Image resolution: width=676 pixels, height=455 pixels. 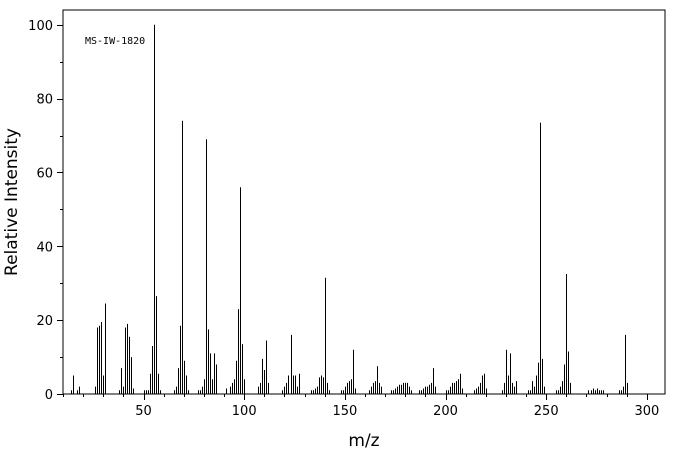 I want to click on y-tick-label: 100, so click(x=40, y=26).